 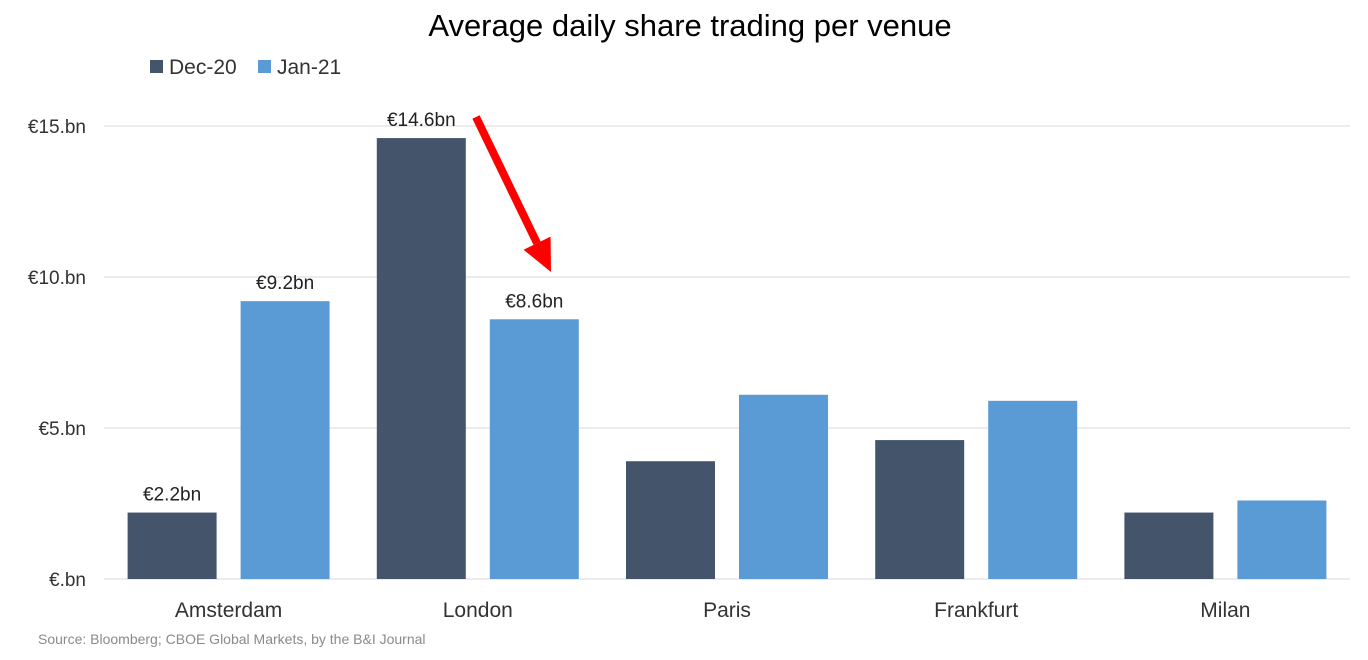 I want to click on chart-title: Average daily share trading per venue, so click(x=689, y=25).